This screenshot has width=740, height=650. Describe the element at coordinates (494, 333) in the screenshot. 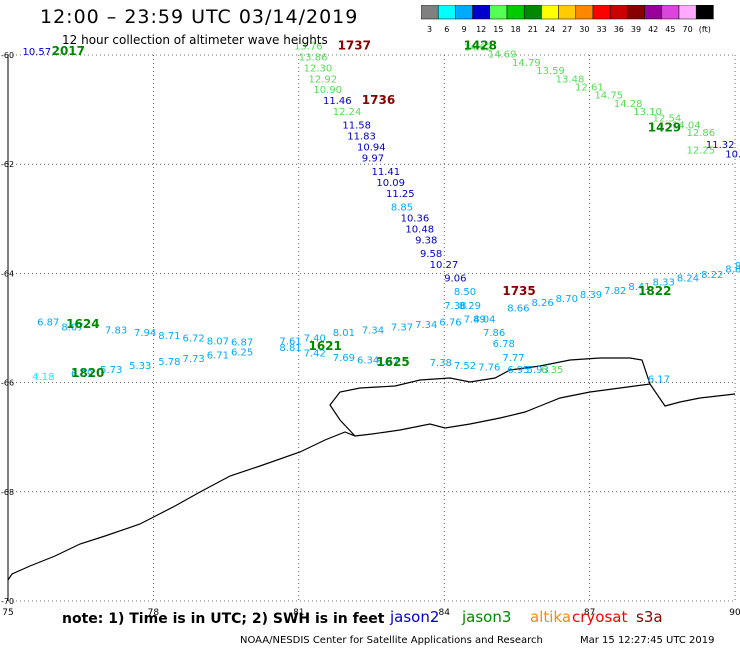

I see `swh-value: 7.86` at that location.